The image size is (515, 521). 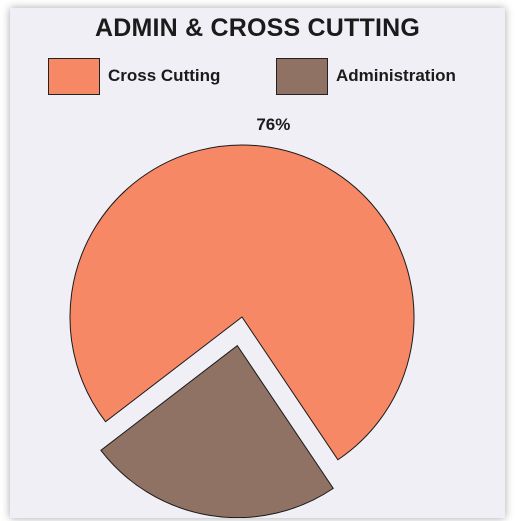 I want to click on legend-swatch-administration, so click(x=302, y=76).